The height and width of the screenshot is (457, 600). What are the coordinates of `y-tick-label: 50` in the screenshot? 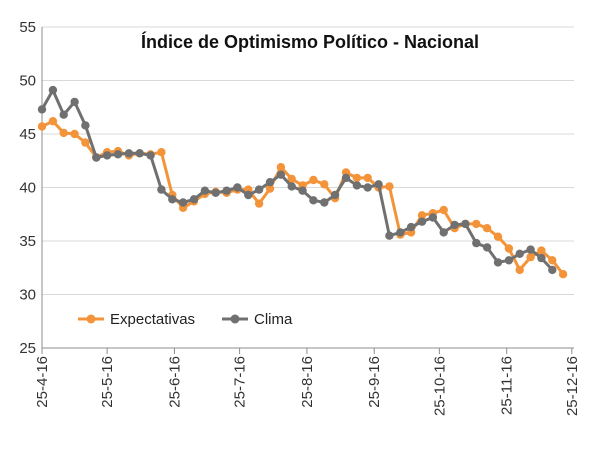 It's located at (27, 81).